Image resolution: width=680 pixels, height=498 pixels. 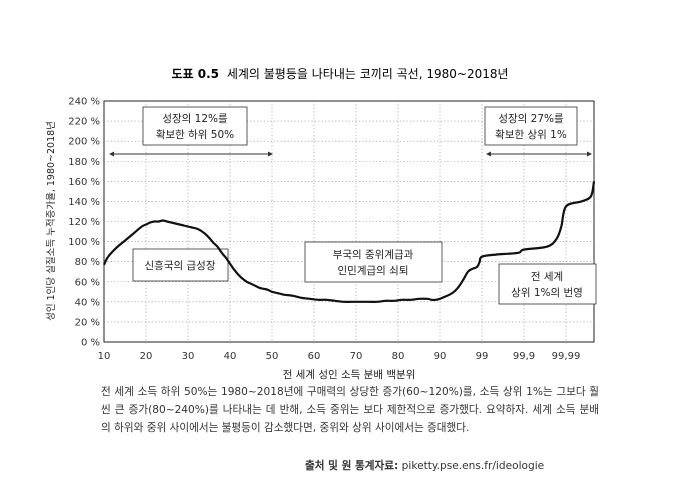 I want to click on x-tick-label: 10, so click(x=104, y=356).